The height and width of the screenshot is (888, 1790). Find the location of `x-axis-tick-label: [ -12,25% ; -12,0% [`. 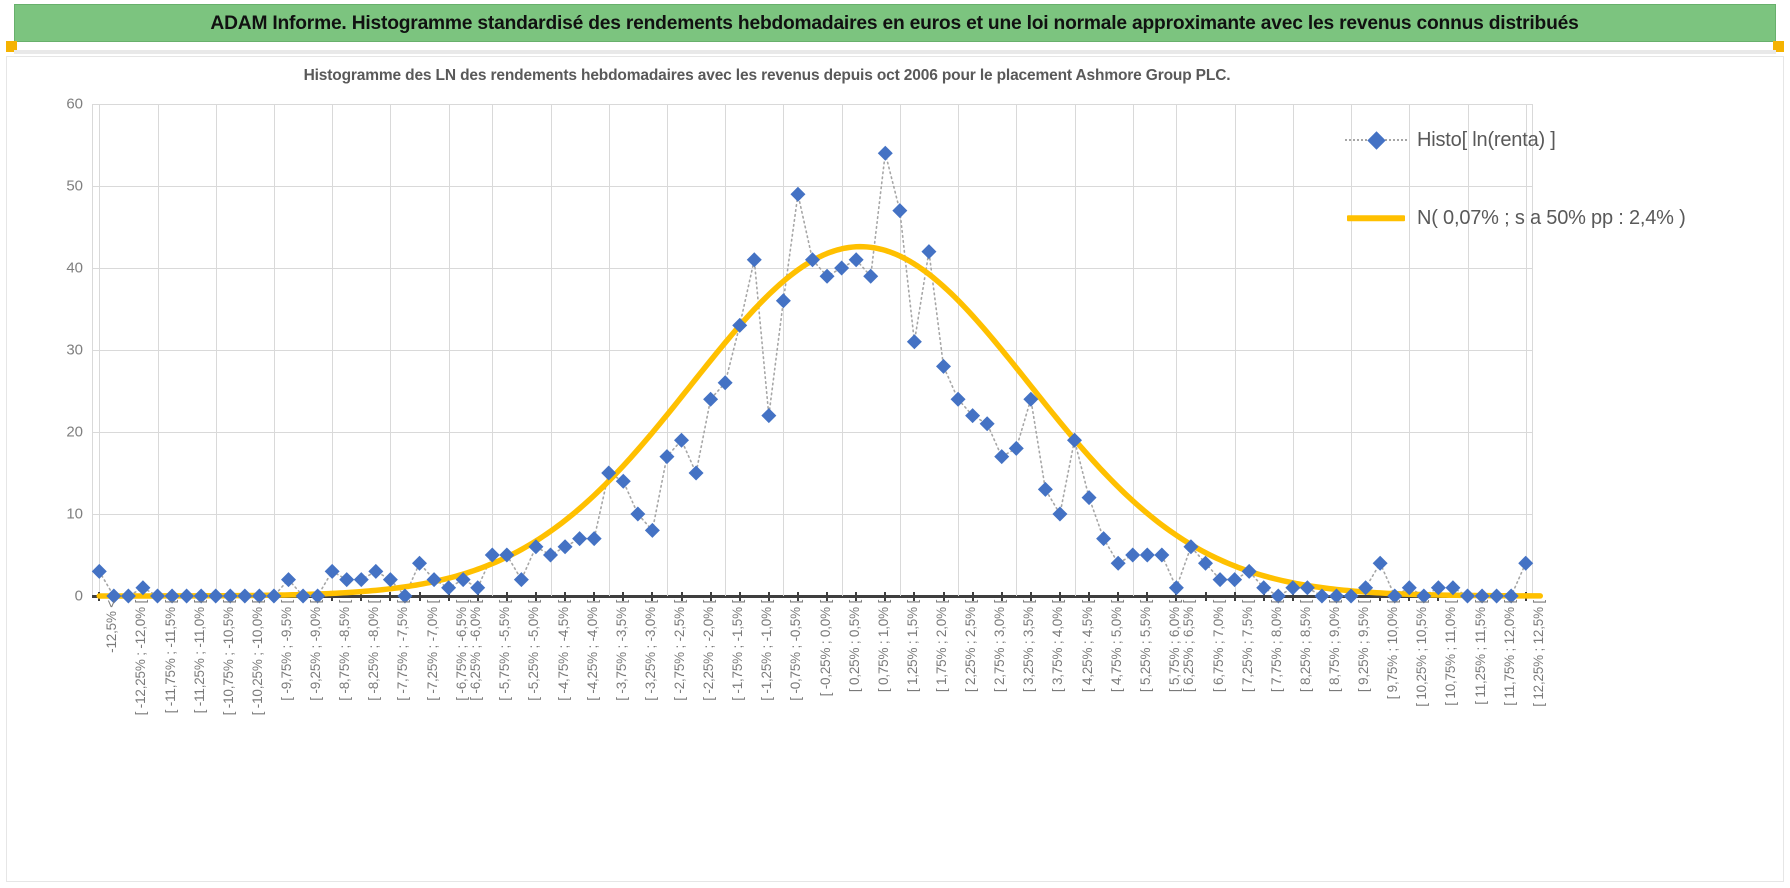

x-axis-tick-label: [ -12,25% ; -12,0% [ is located at coordinates (141, 658).